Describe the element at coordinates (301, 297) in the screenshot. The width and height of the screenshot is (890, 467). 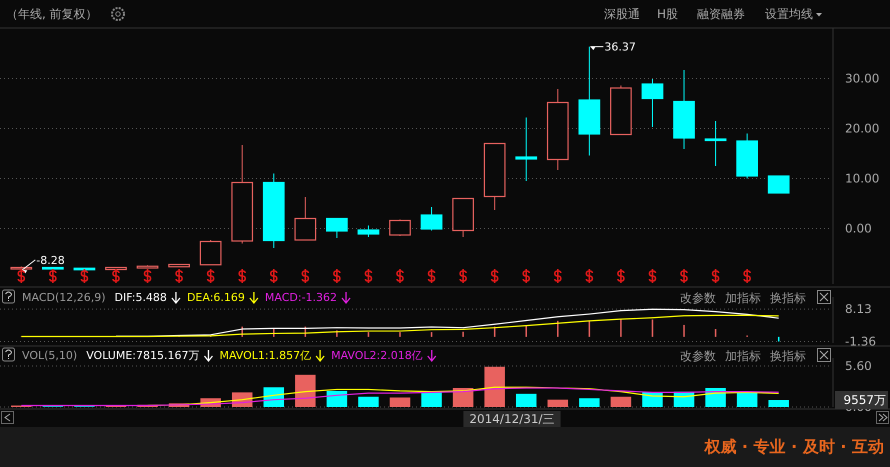
I see `annotation: MACD:-1.362` at that location.